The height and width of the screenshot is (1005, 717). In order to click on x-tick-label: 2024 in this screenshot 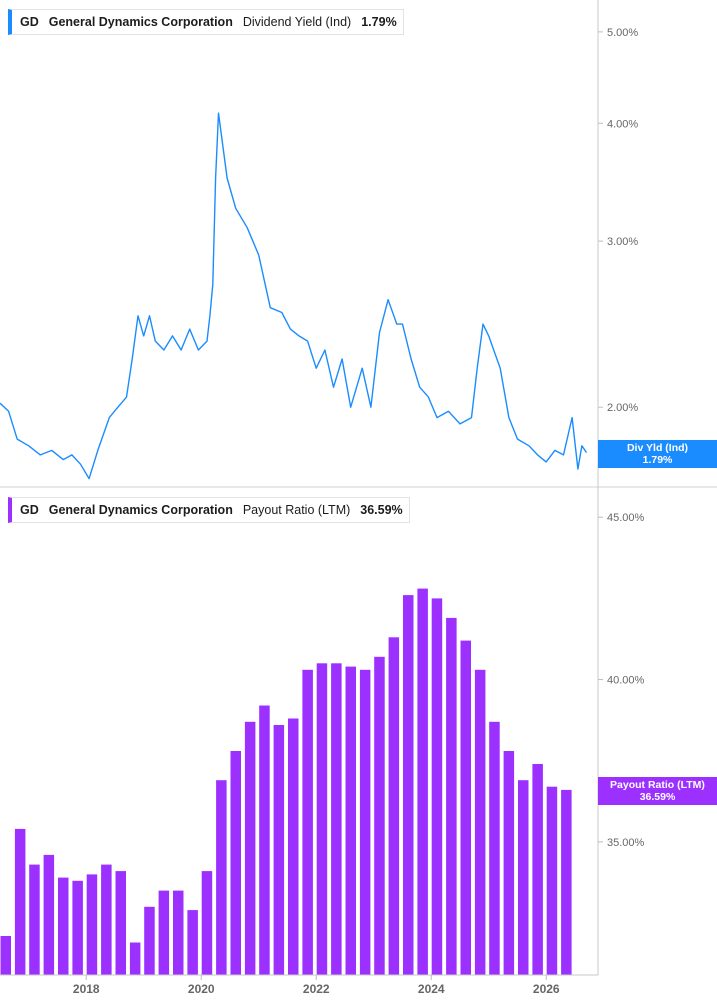, I will do `click(431, 989)`.